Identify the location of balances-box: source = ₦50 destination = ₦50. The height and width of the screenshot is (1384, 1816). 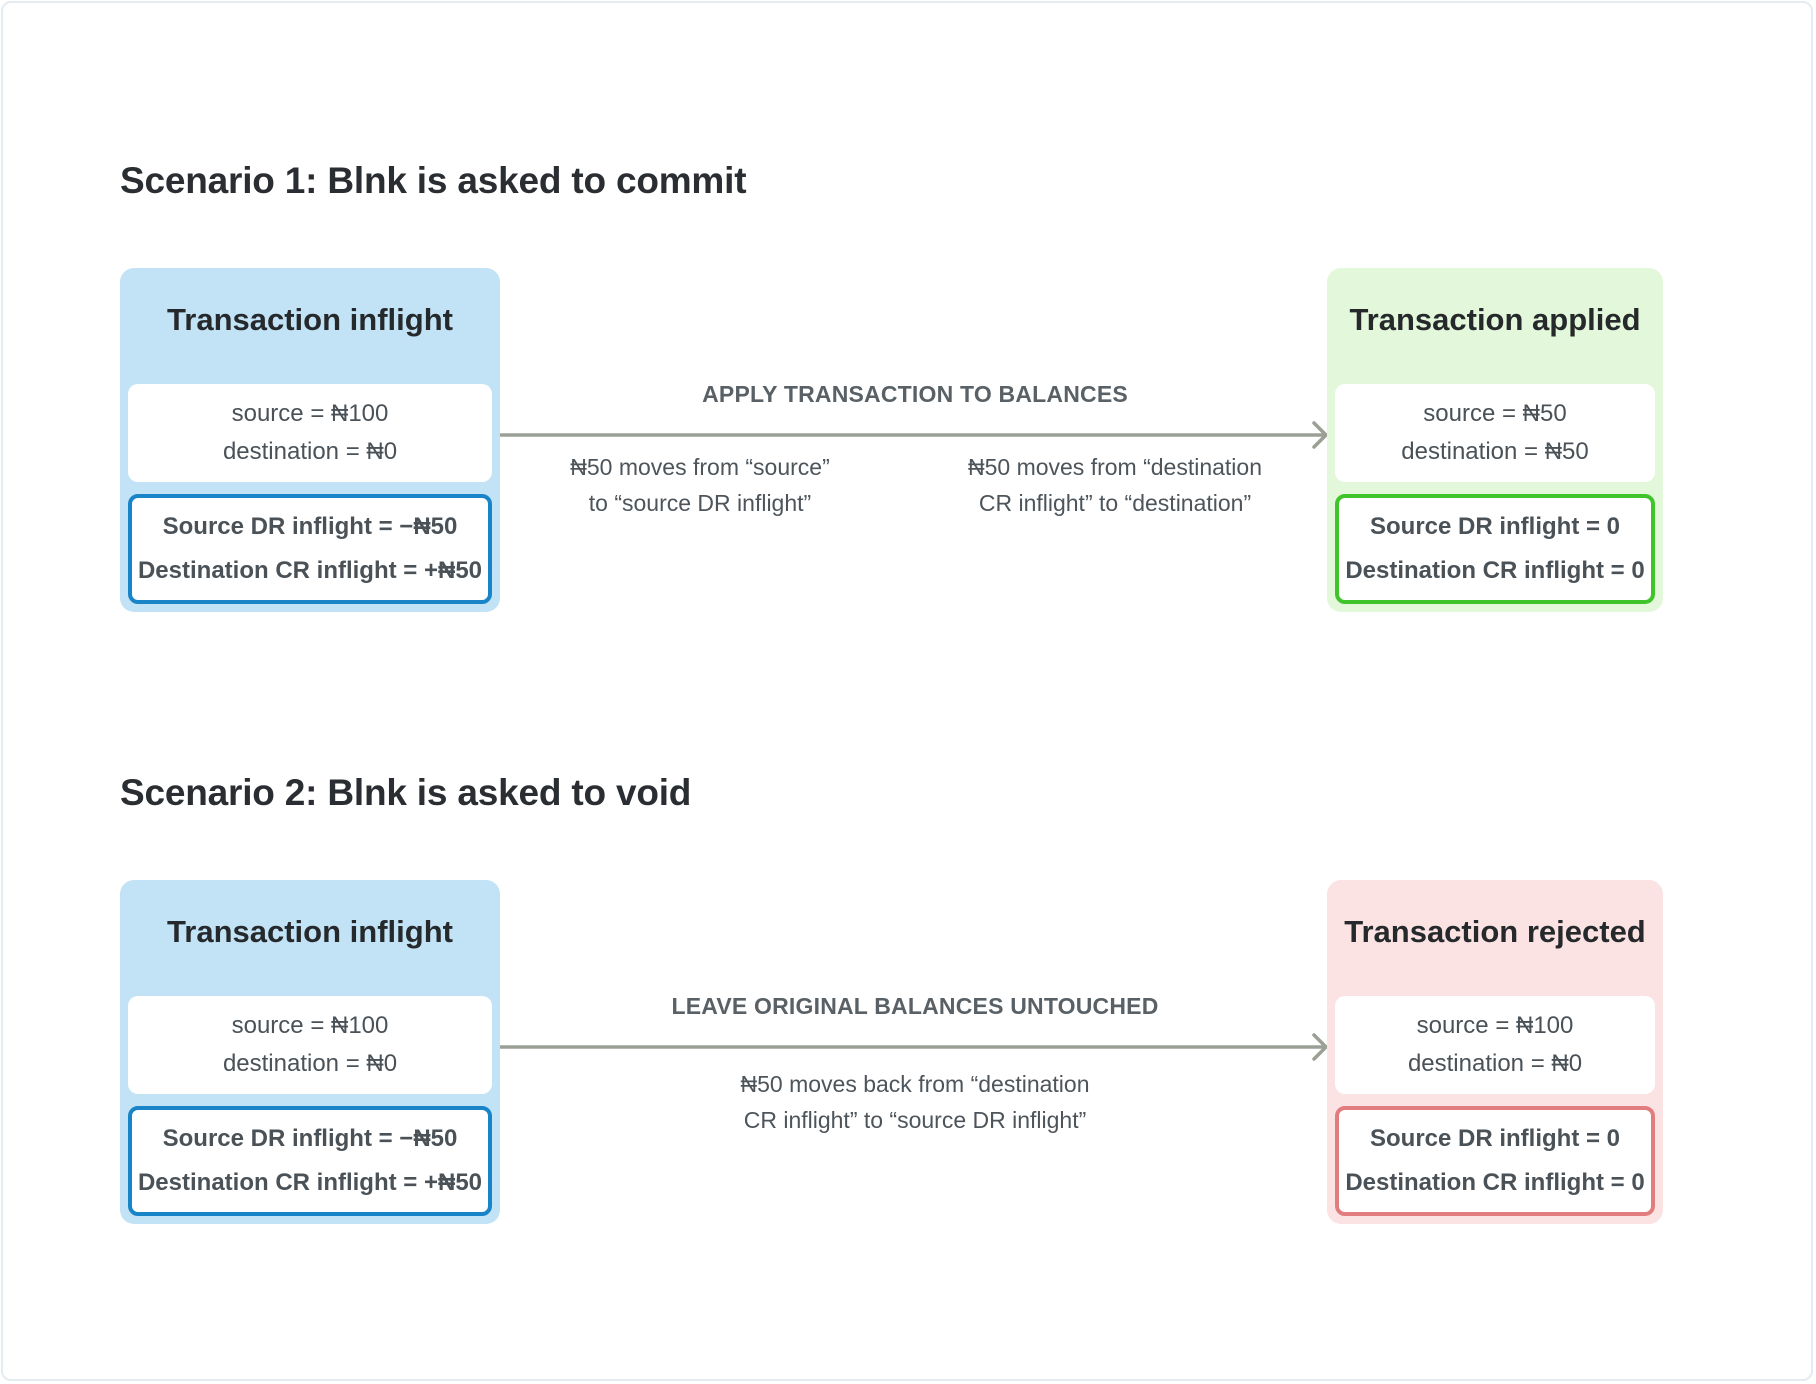
(1495, 433).